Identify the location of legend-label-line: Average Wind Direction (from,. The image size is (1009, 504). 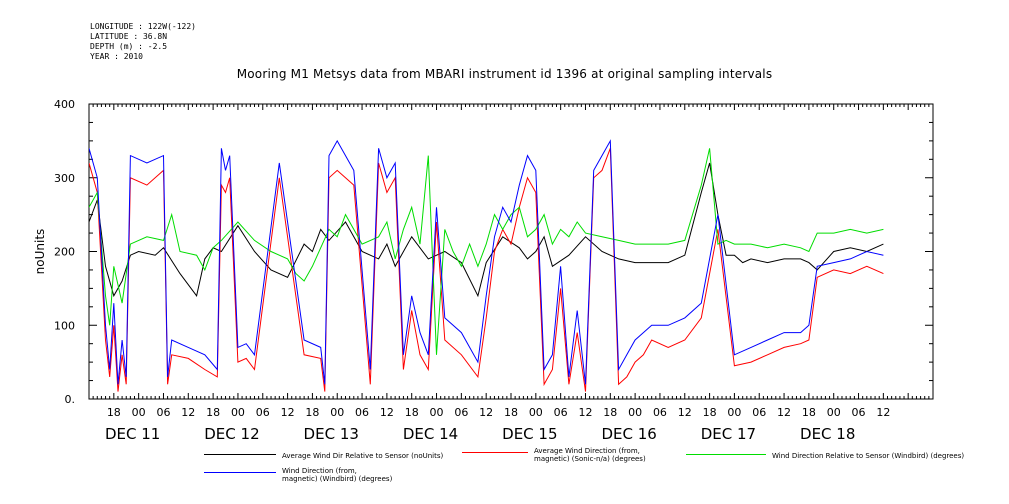
(587, 451).